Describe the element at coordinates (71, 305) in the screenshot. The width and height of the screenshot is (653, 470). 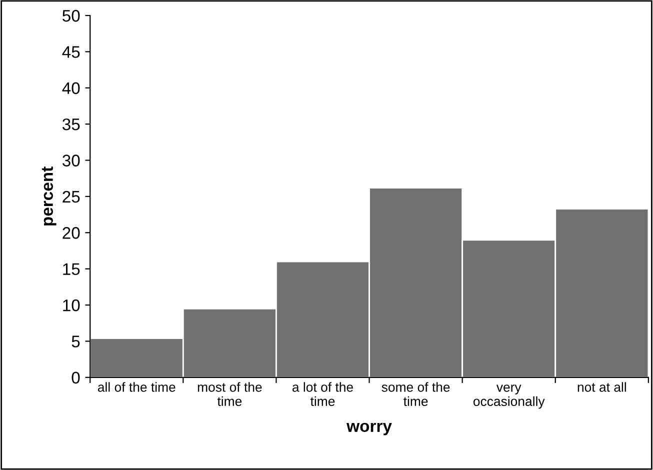
I see `y-tick-label: 10` at that location.